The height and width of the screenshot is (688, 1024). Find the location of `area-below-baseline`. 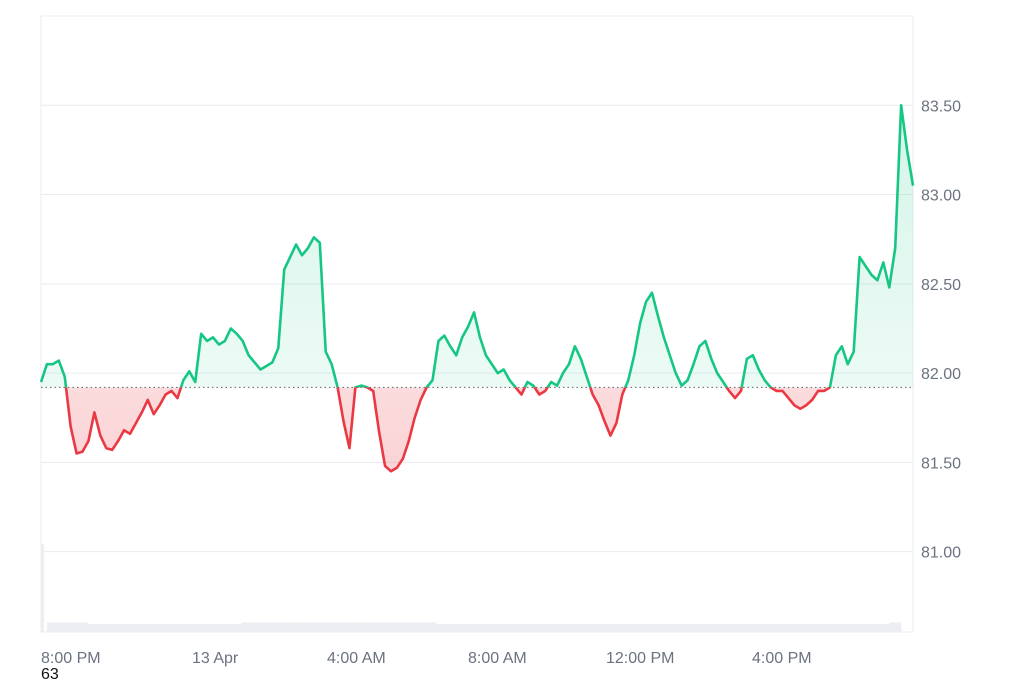

area-below-baseline is located at coordinates (477, 429).